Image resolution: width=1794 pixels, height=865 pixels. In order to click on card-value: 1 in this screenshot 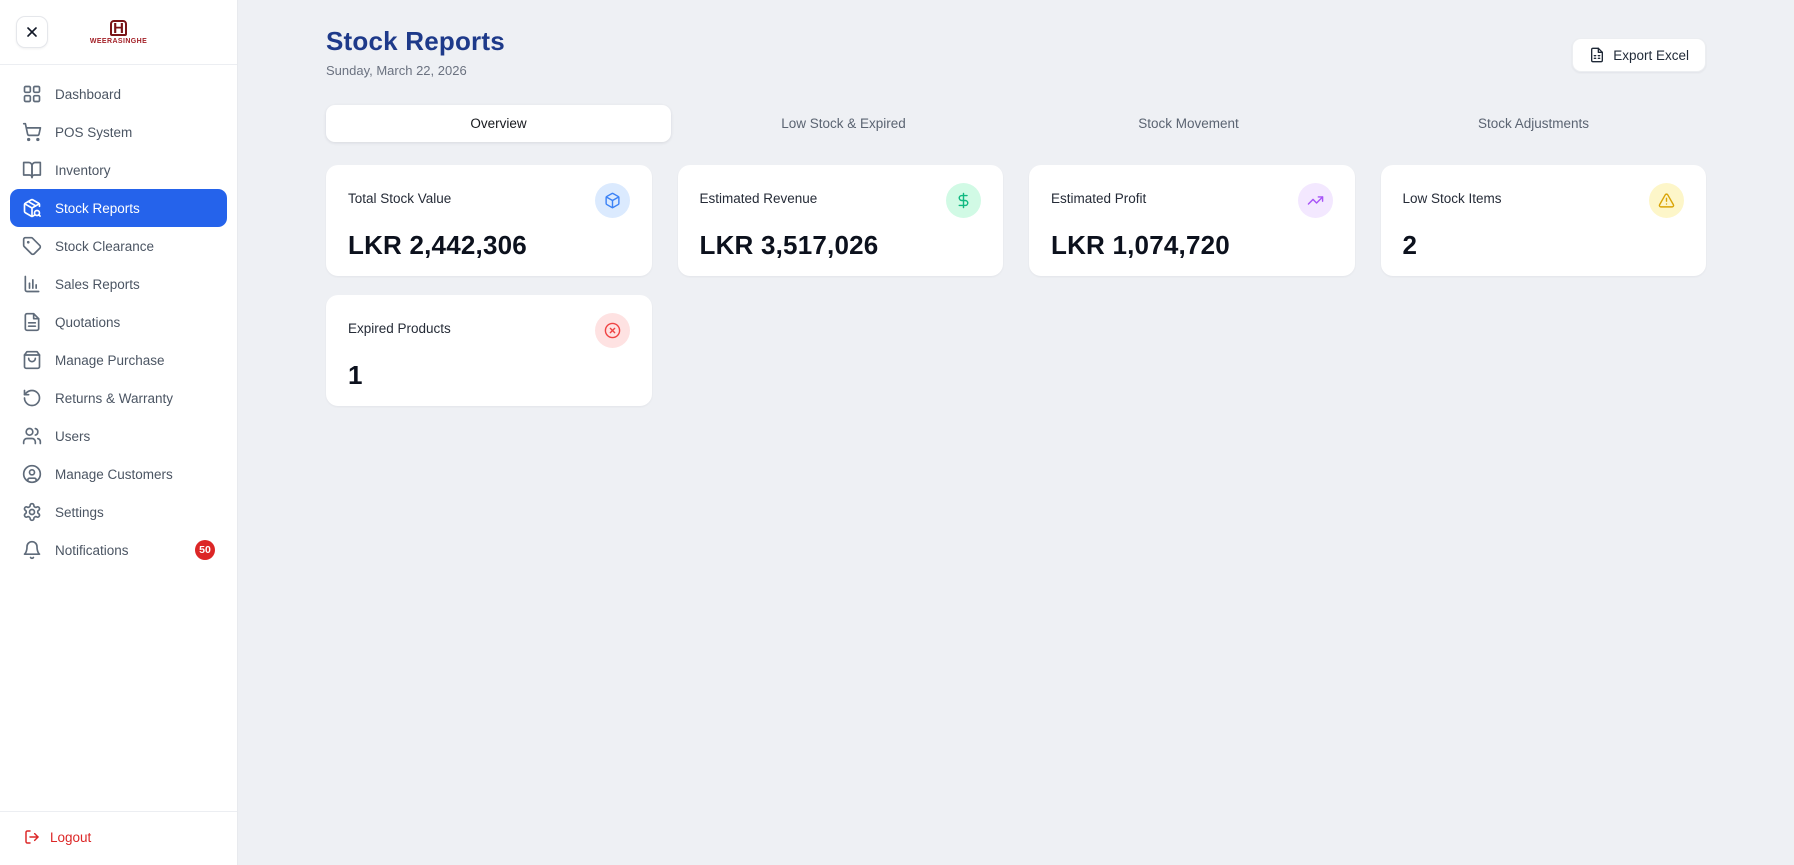, I will do `click(355, 375)`.